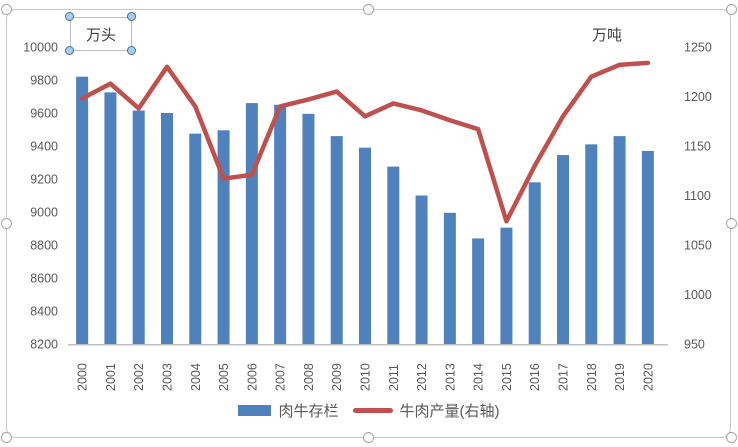 The width and height of the screenshot is (738, 447). What do you see at coordinates (69, 16) in the screenshot?
I see `textbox-handle-top-left-icon` at bounding box center [69, 16].